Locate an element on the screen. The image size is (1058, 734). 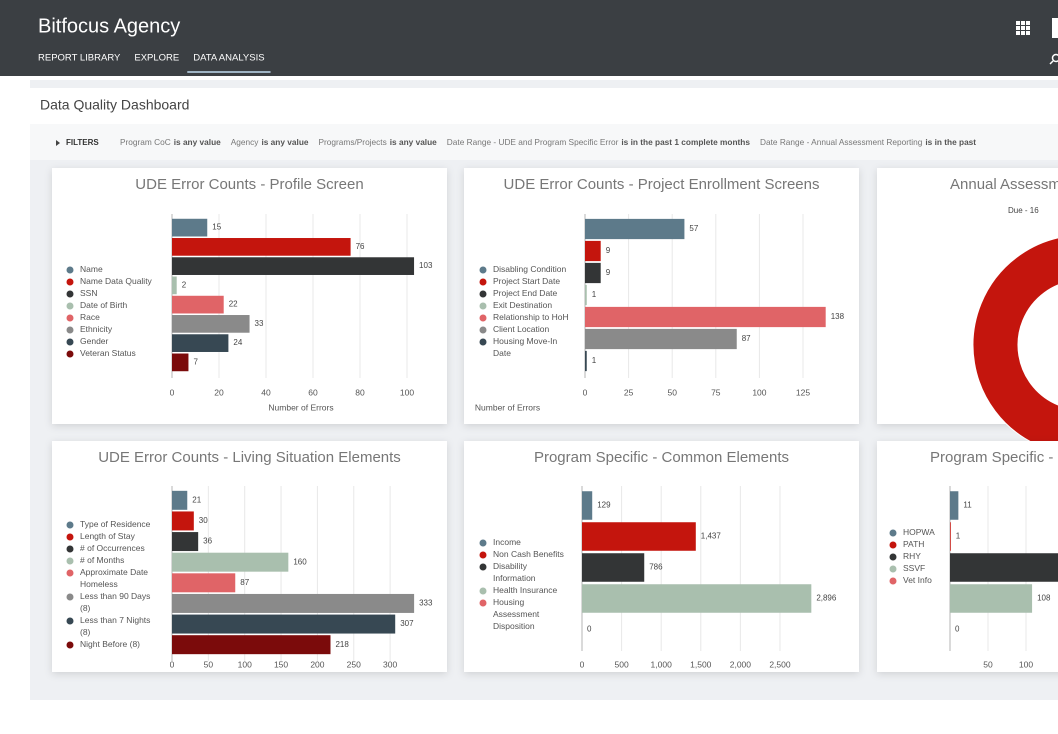
nav-item: EXPLORE is located at coordinates (156, 58).